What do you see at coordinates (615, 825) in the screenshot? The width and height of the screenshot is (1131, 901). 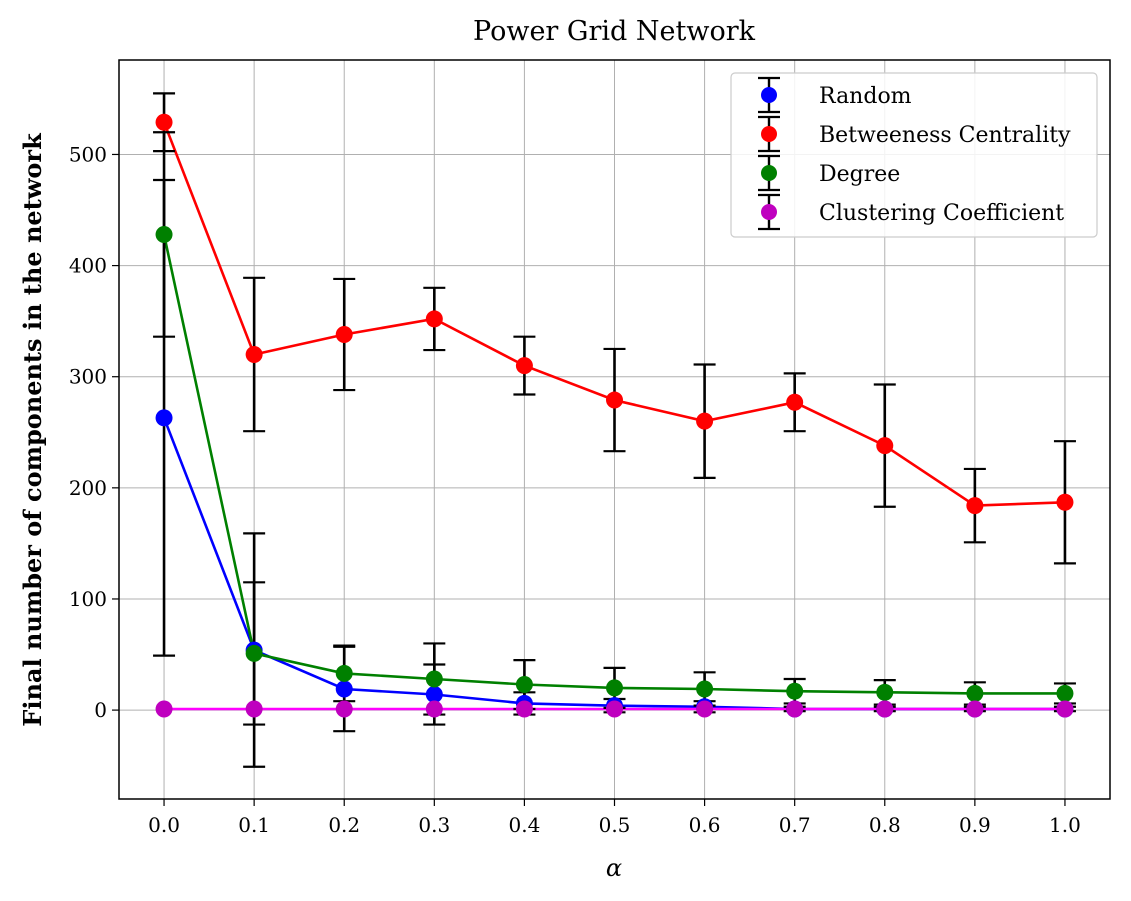 I see `x-tick-label: 0.5` at bounding box center [615, 825].